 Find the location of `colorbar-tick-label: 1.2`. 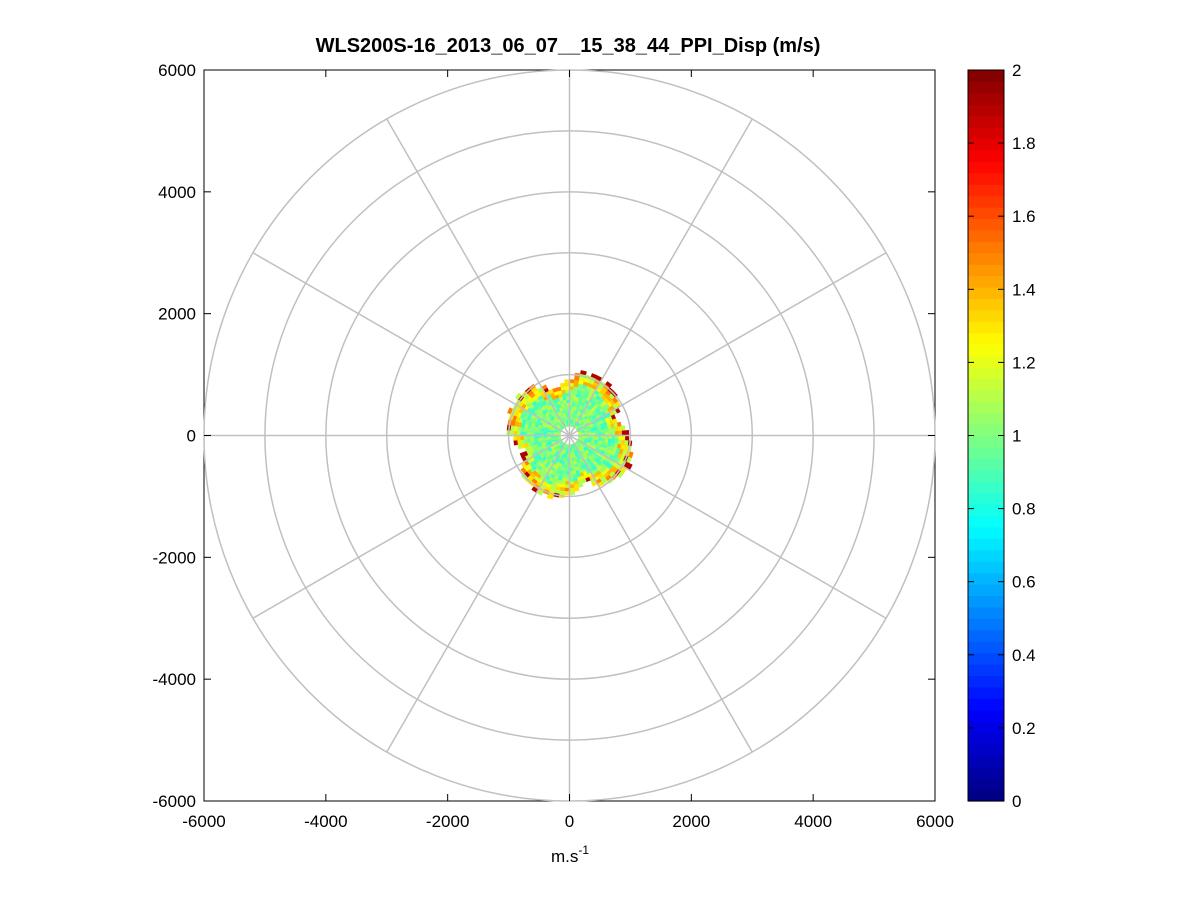

colorbar-tick-label: 1.2 is located at coordinates (1024, 362).